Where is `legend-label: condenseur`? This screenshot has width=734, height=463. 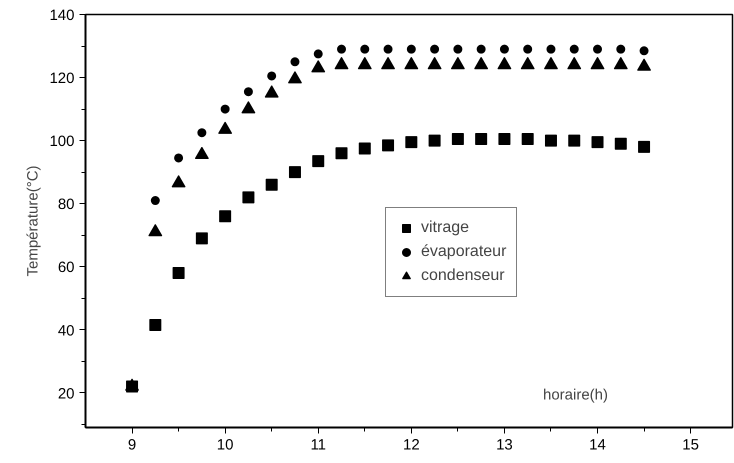 legend-label: condenseur is located at coordinates (463, 276).